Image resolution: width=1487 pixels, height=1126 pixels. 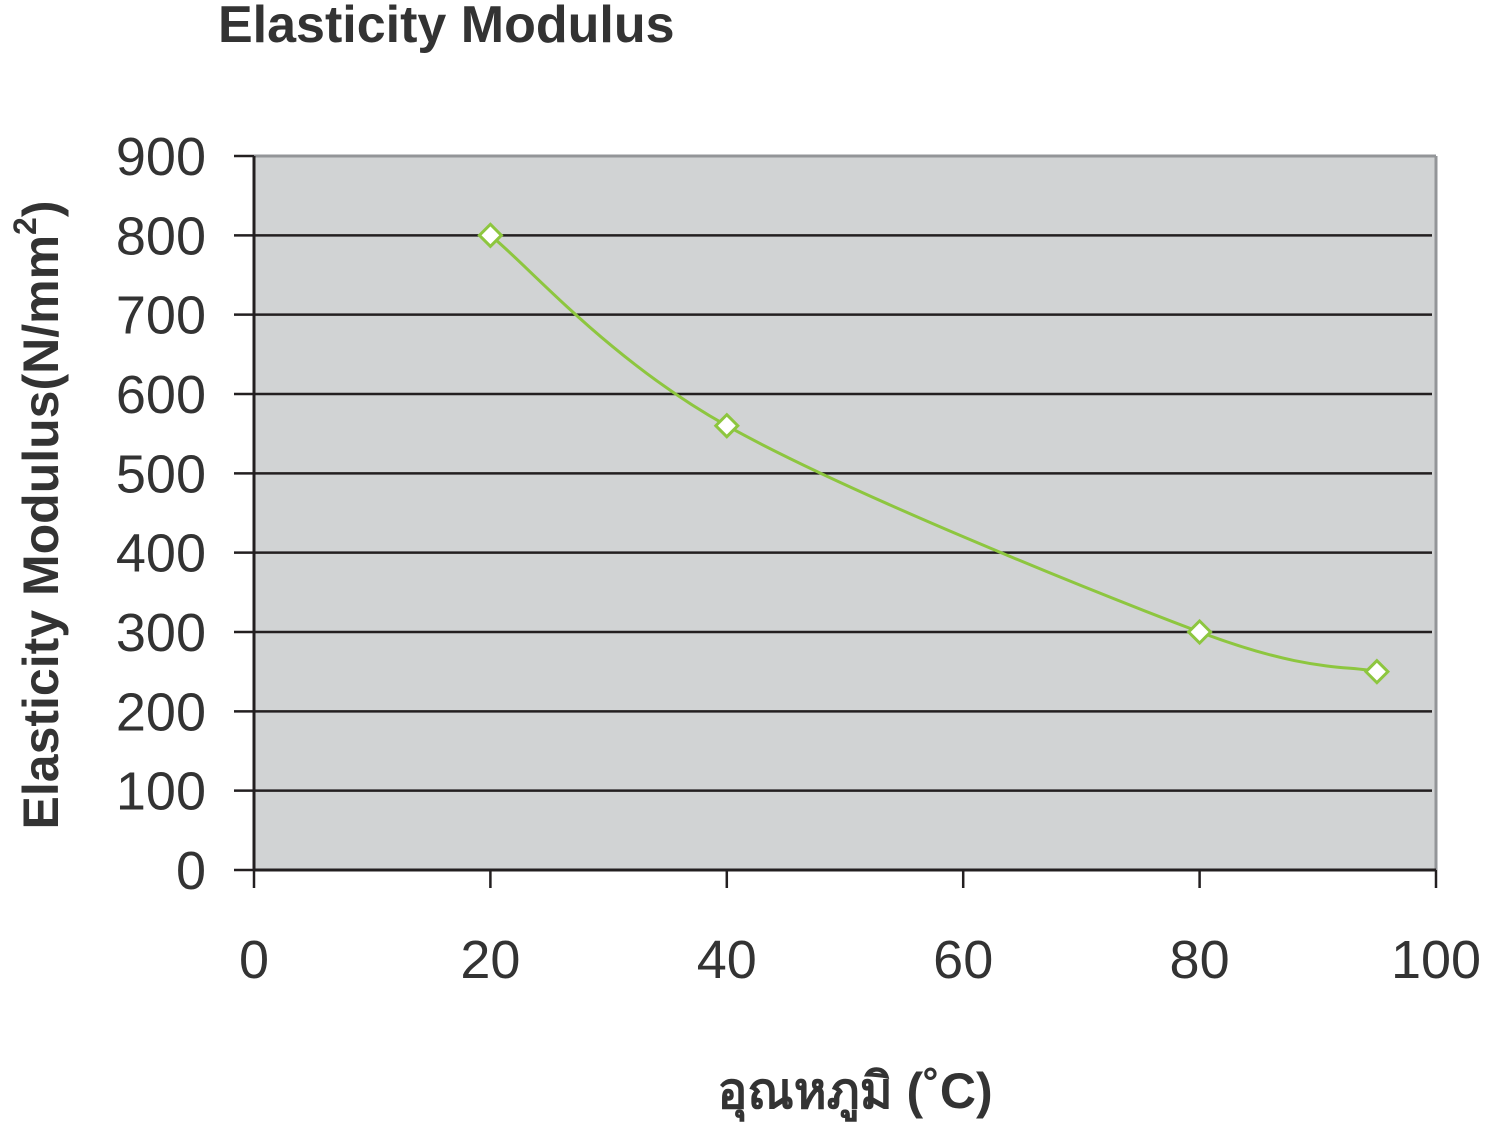 I want to click on y-tick-label: 500, so click(x=161, y=474).